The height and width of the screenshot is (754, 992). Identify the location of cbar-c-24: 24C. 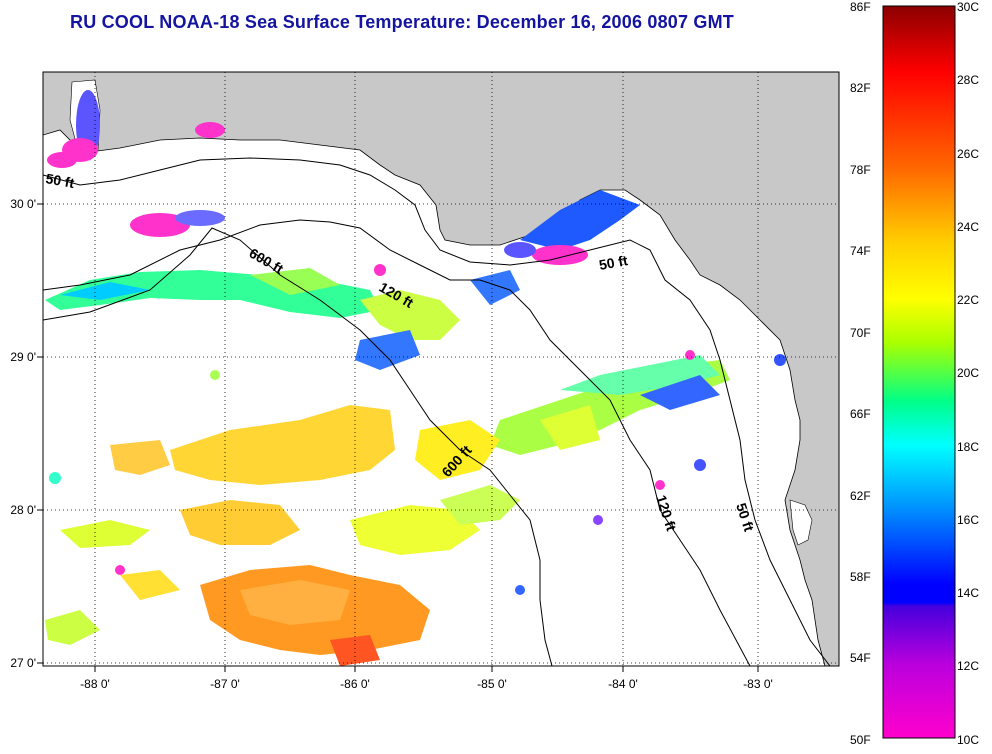
(968, 227).